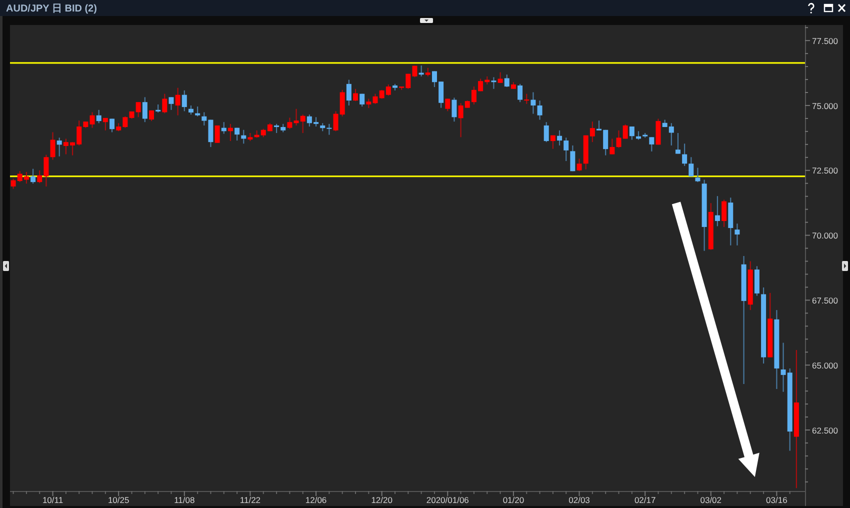 The image size is (850, 508). Describe the element at coordinates (825, 105) in the screenshot. I see `y-tick-label: 75.000` at that location.